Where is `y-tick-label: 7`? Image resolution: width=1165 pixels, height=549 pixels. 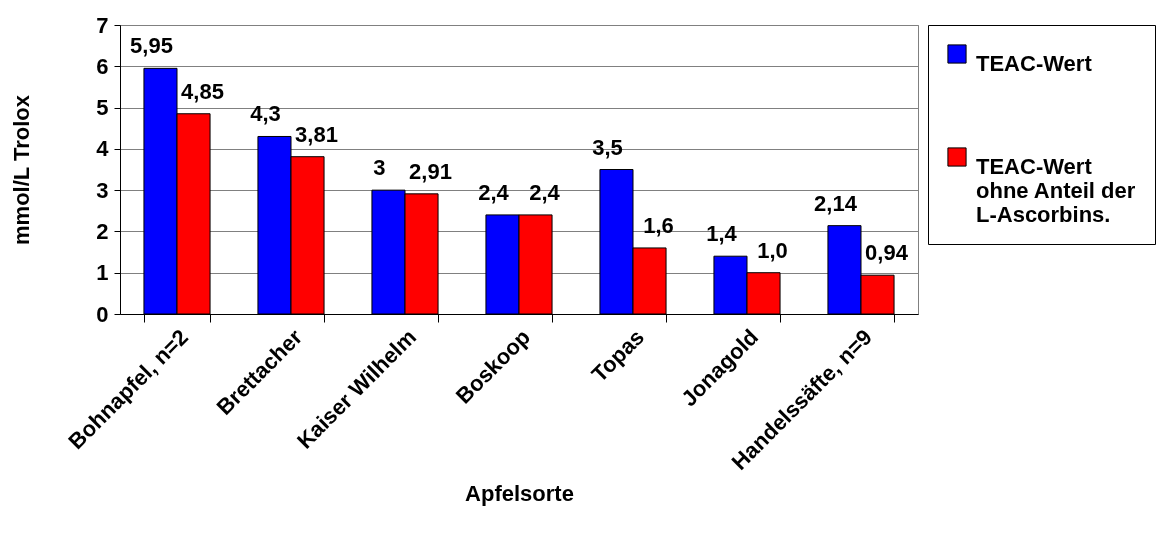 y-tick-label: 7 is located at coordinates (102, 25).